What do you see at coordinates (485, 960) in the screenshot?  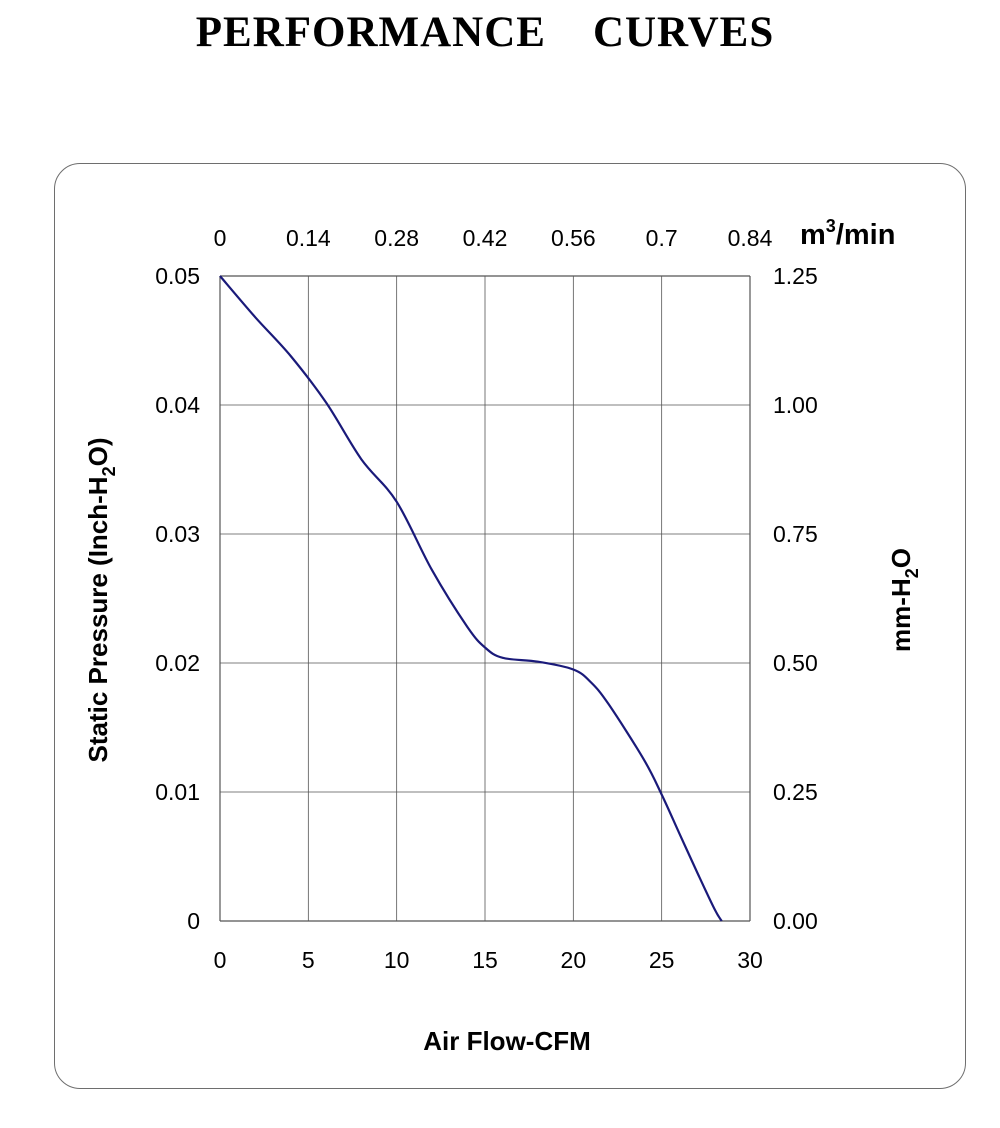 I see `x-tick-label: 15` at bounding box center [485, 960].